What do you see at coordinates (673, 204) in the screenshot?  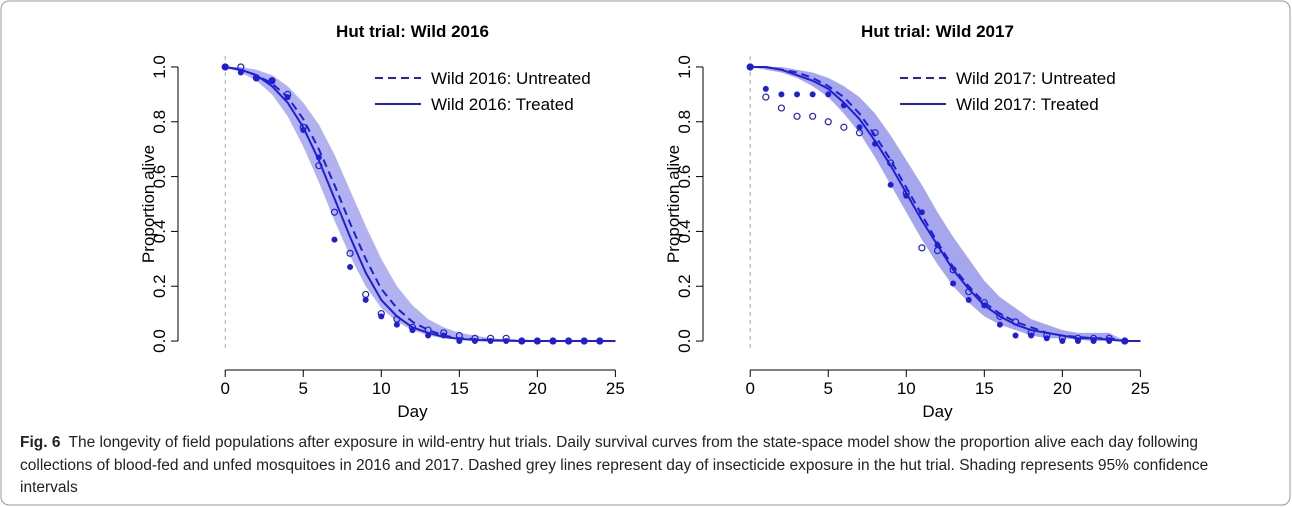 I see `y-axis-label: Proportion alive` at bounding box center [673, 204].